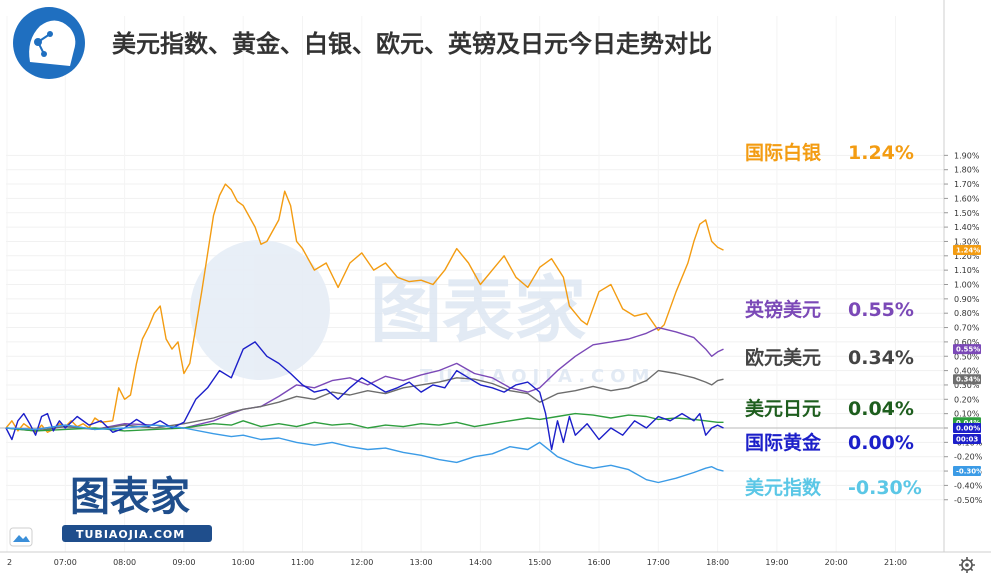 Image resolution: width=991 pixels, height=582 pixels. What do you see at coordinates (717, 562) in the screenshot?
I see `x-tick-label: 18:00` at bounding box center [717, 562].